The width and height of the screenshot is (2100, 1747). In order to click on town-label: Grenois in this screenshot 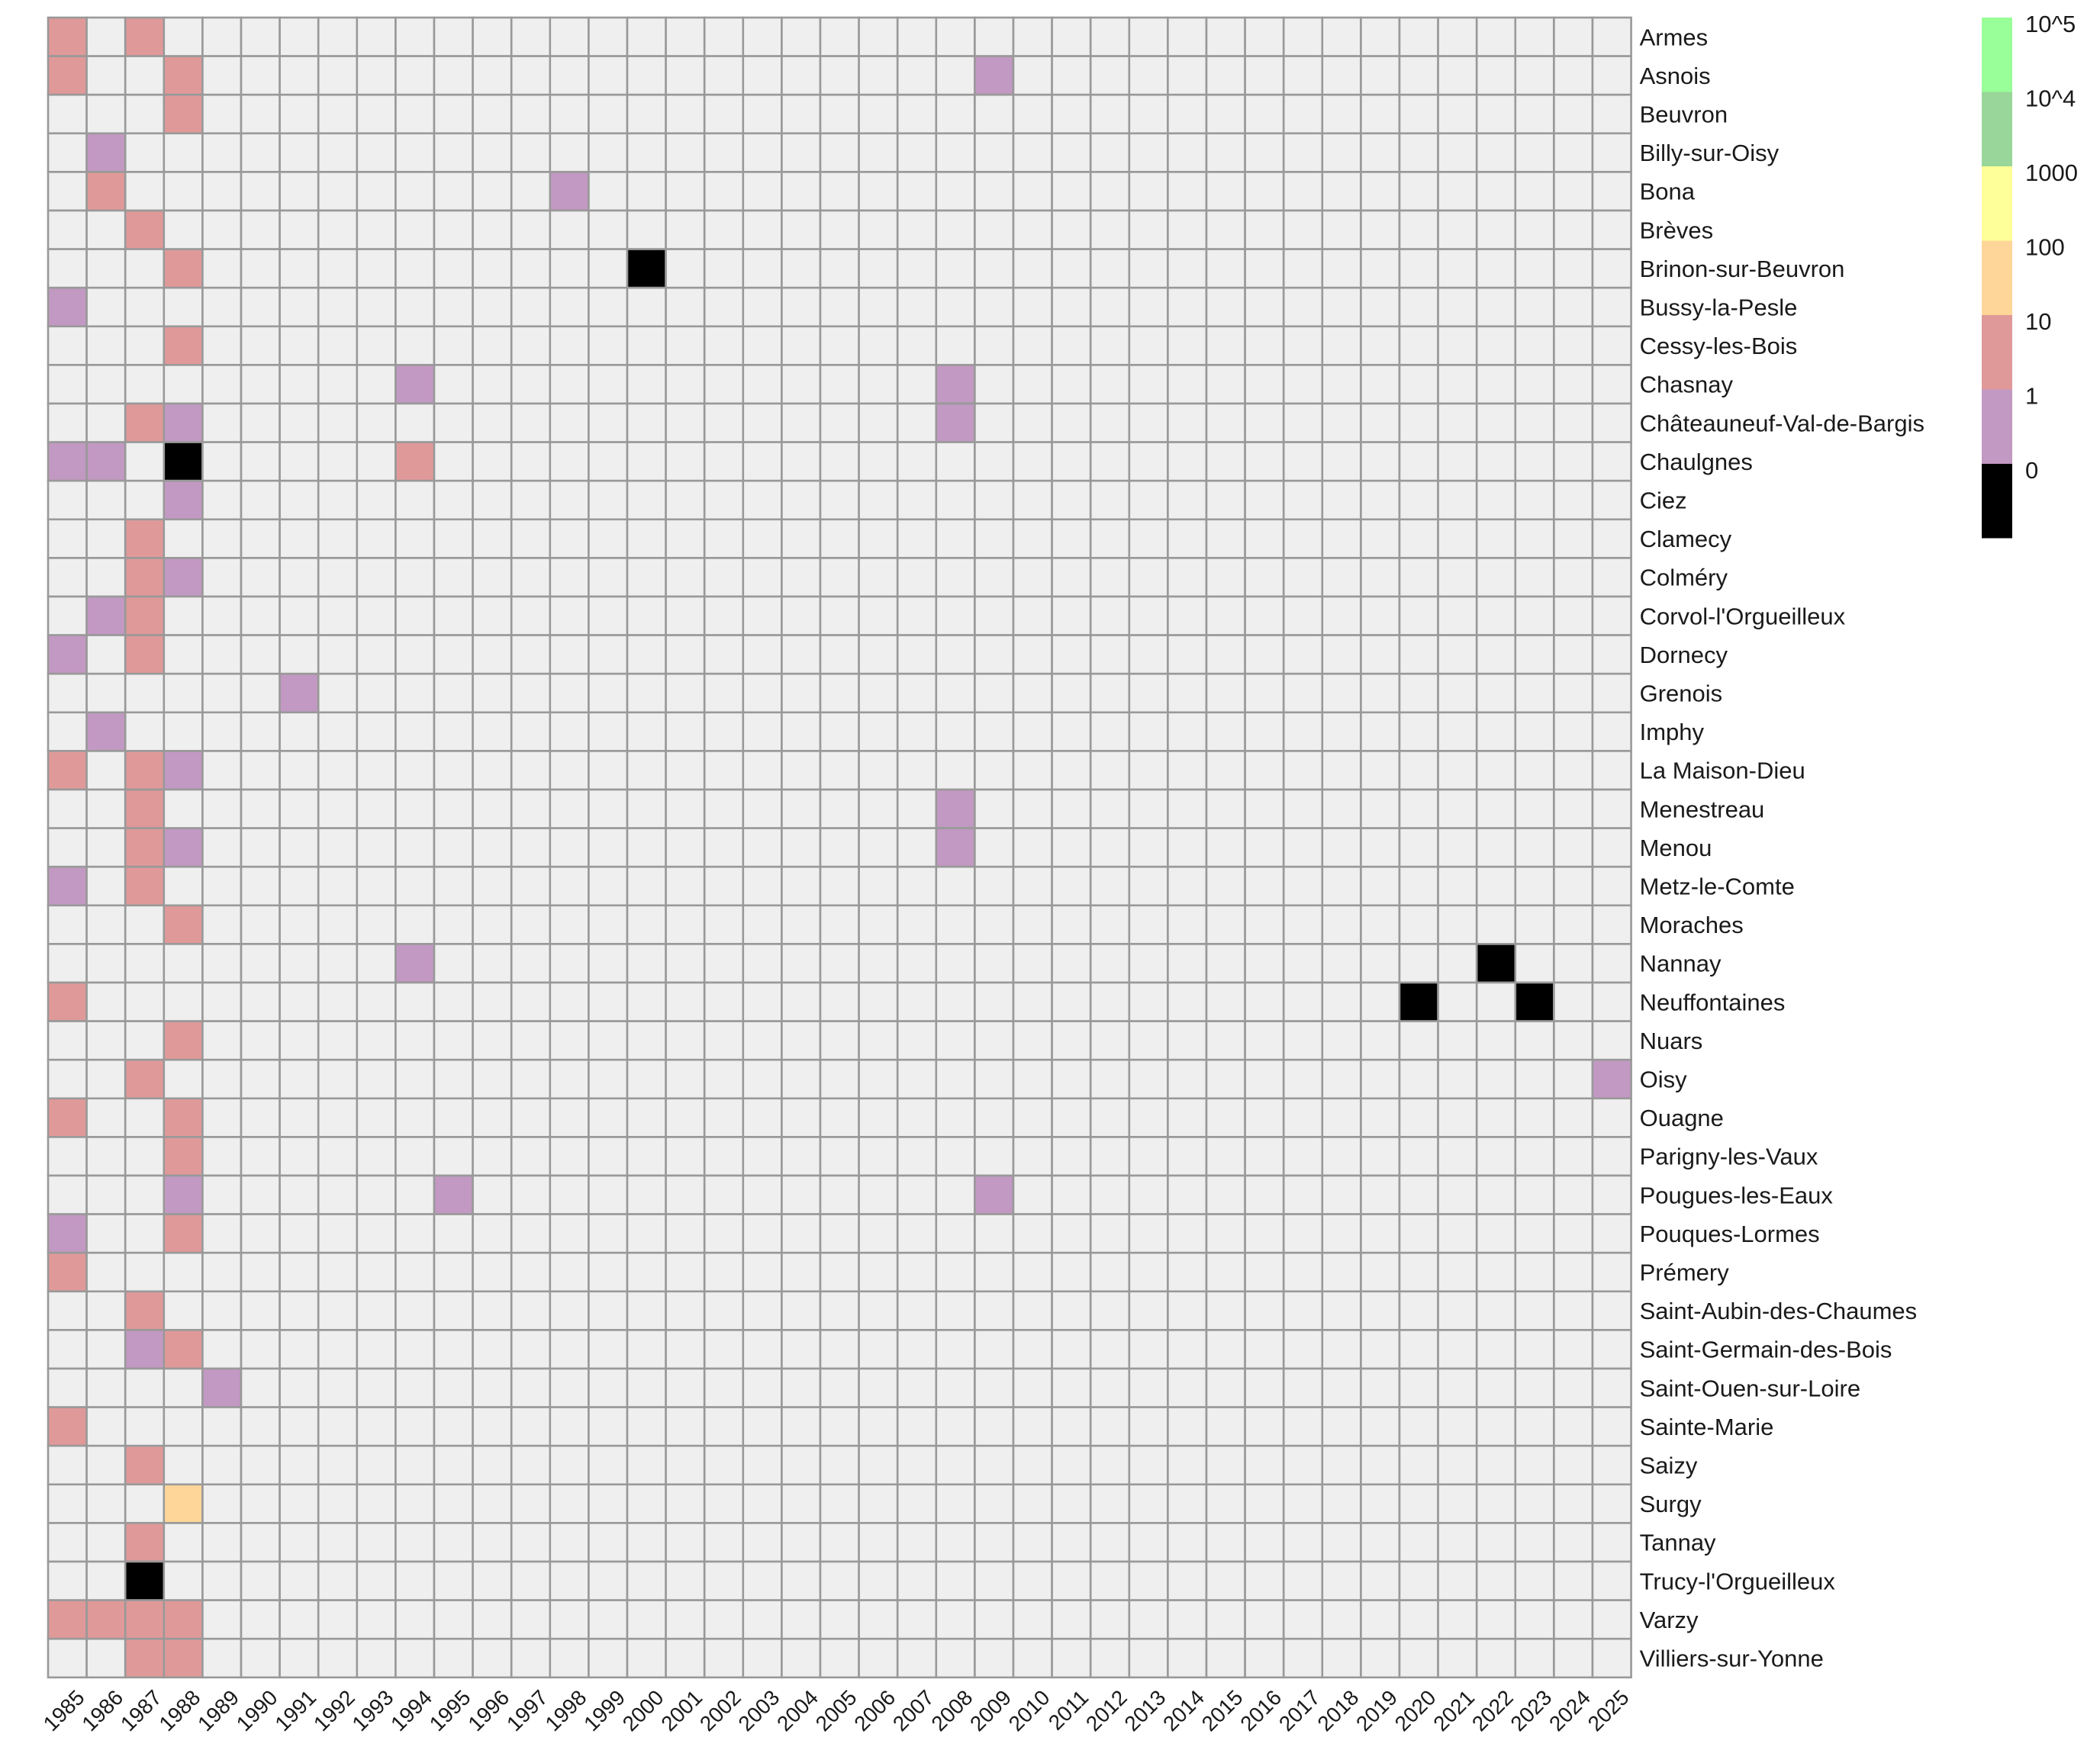, I will do `click(1682, 693)`.